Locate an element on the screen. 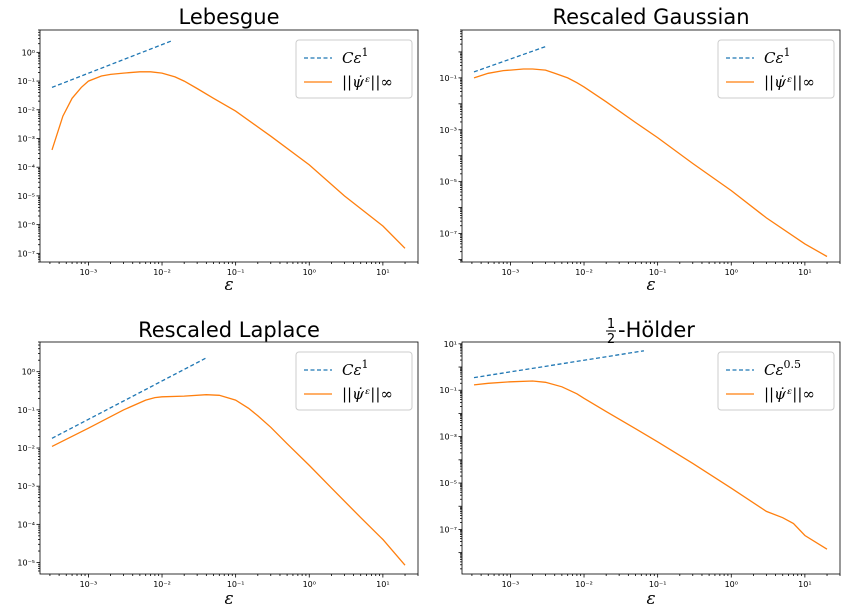  legend: Cε0.5||ψ̇ᵋ||∞ is located at coordinates (776, 381).